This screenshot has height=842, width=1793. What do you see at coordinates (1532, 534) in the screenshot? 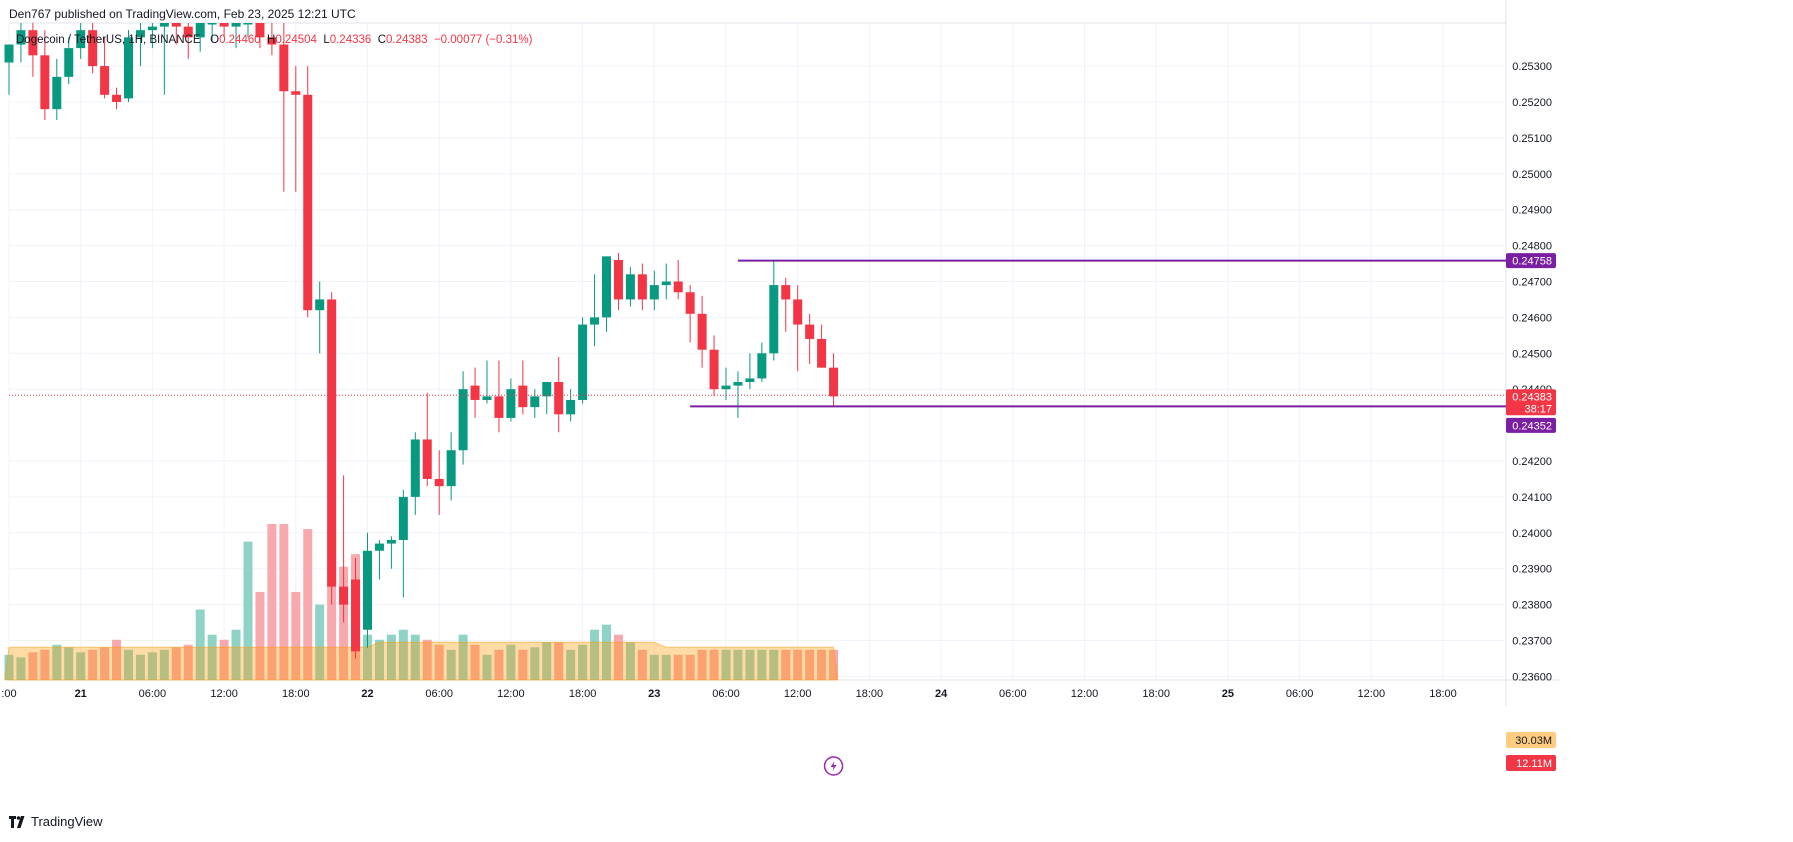
I see `y-tick-label: 0.24000` at bounding box center [1532, 534].